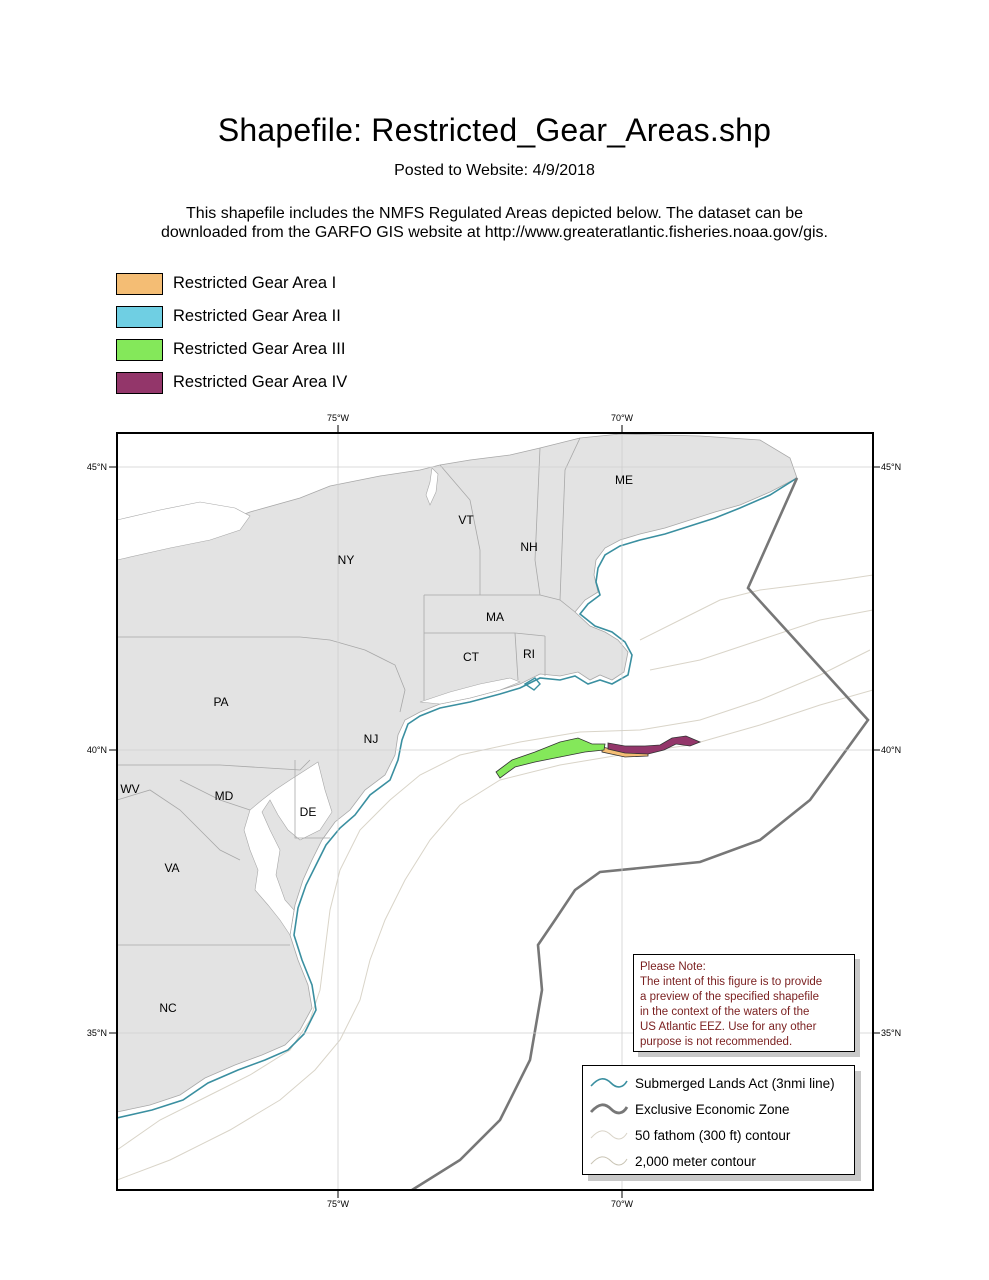 The height and width of the screenshot is (1280, 989). What do you see at coordinates (97, 1033) in the screenshot?
I see `lat-label-left-35n: 35°N` at bounding box center [97, 1033].